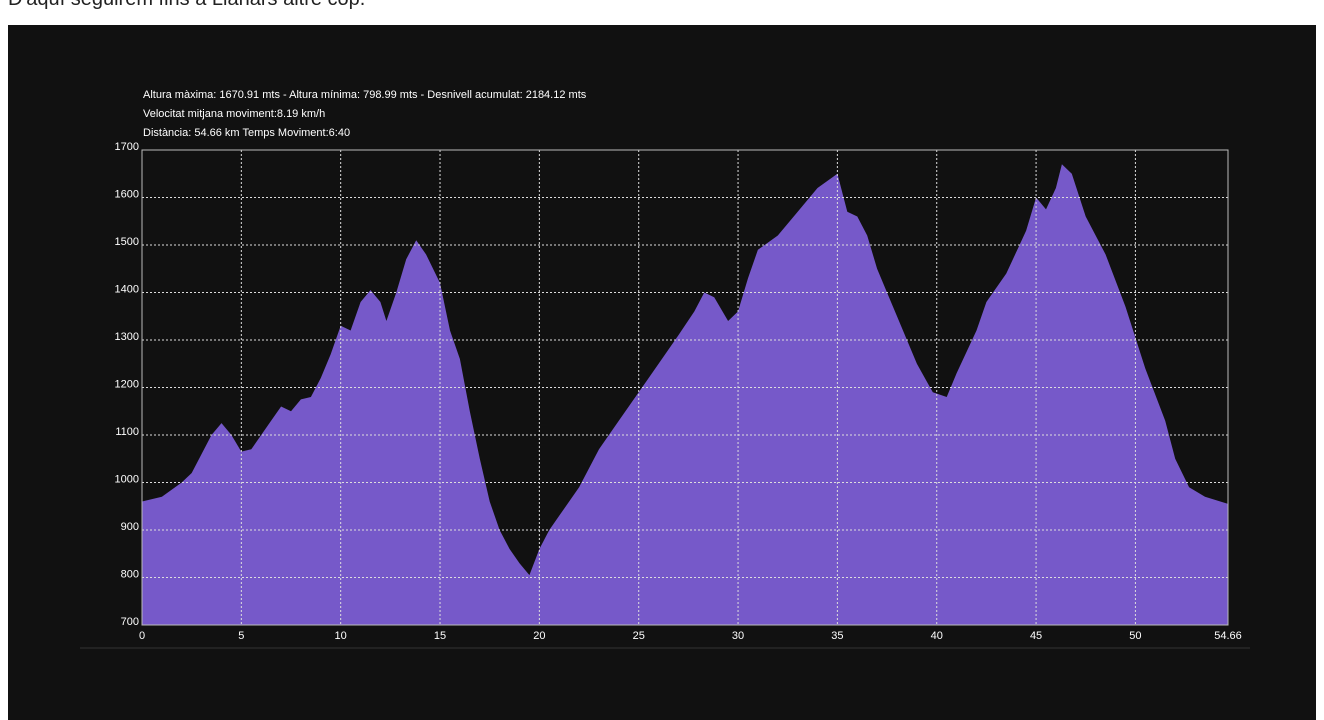 The width and height of the screenshot is (1324, 720). Describe the element at coordinates (127, 384) in the screenshot. I see `y-tick-label: 1200` at that location.